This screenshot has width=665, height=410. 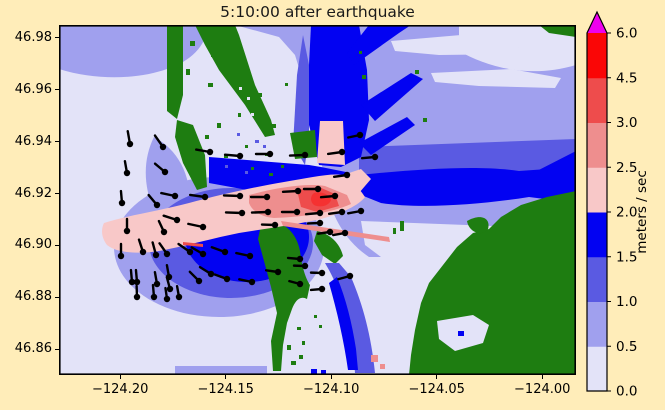 What do you see at coordinates (382, 366) in the screenshot?
I see `map-region-pink-bit-s2` at bounding box center [382, 366].